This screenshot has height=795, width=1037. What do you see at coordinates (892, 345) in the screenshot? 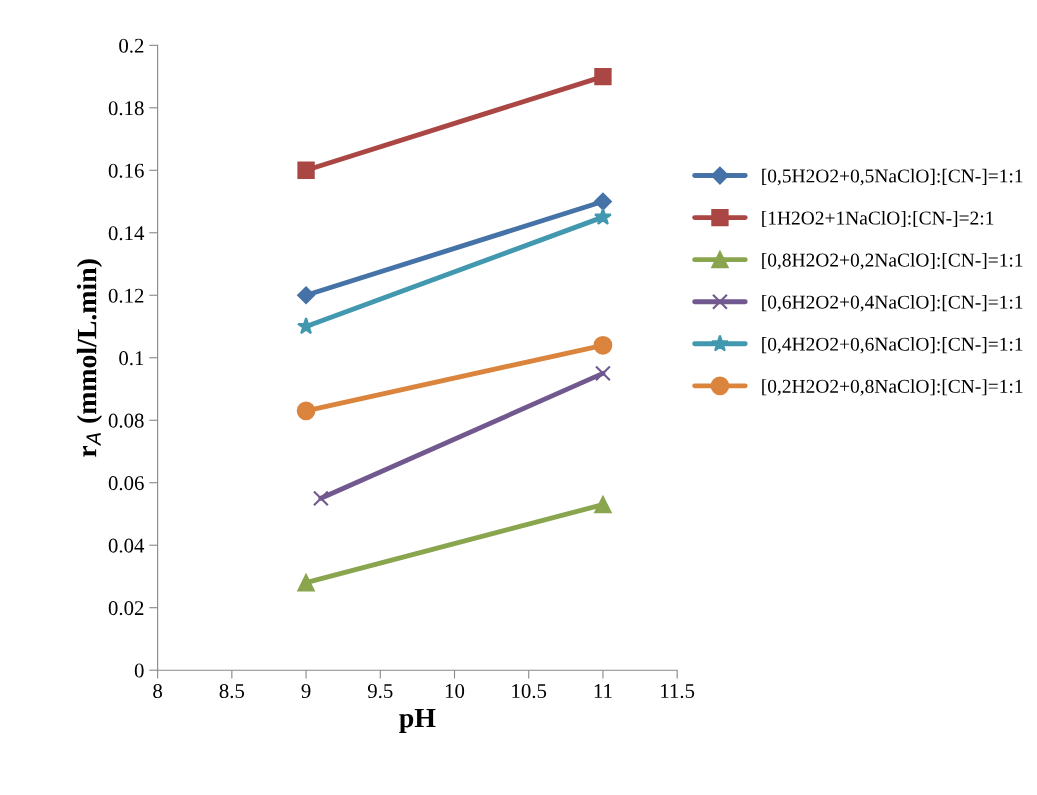
I see `legend-label: [0,4H2O2+0,6NaClO]:[CN-]=1:1` at bounding box center [892, 345].